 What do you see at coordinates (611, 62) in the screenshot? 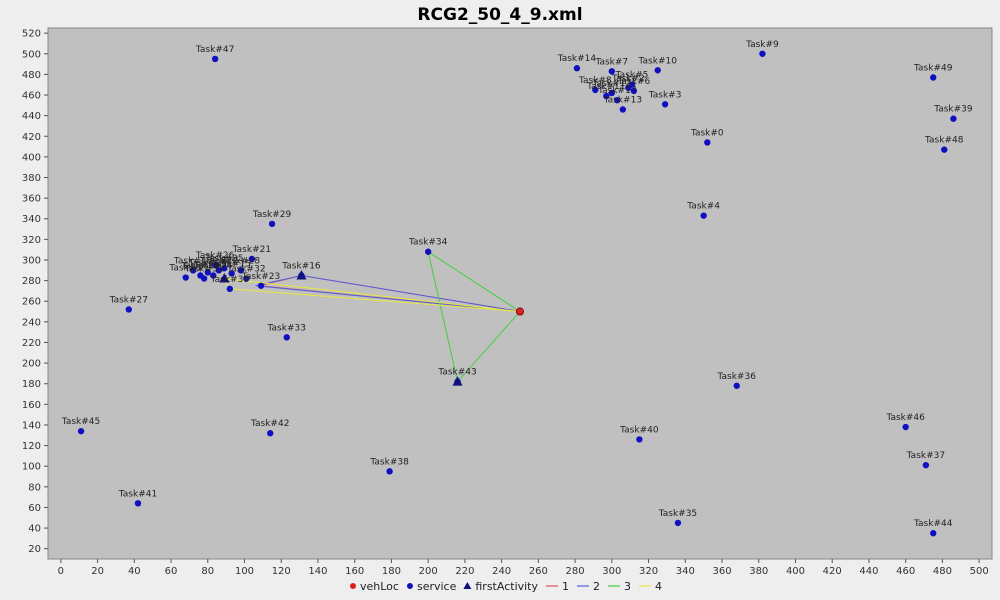
I see `task-label: Task#7` at bounding box center [611, 62].